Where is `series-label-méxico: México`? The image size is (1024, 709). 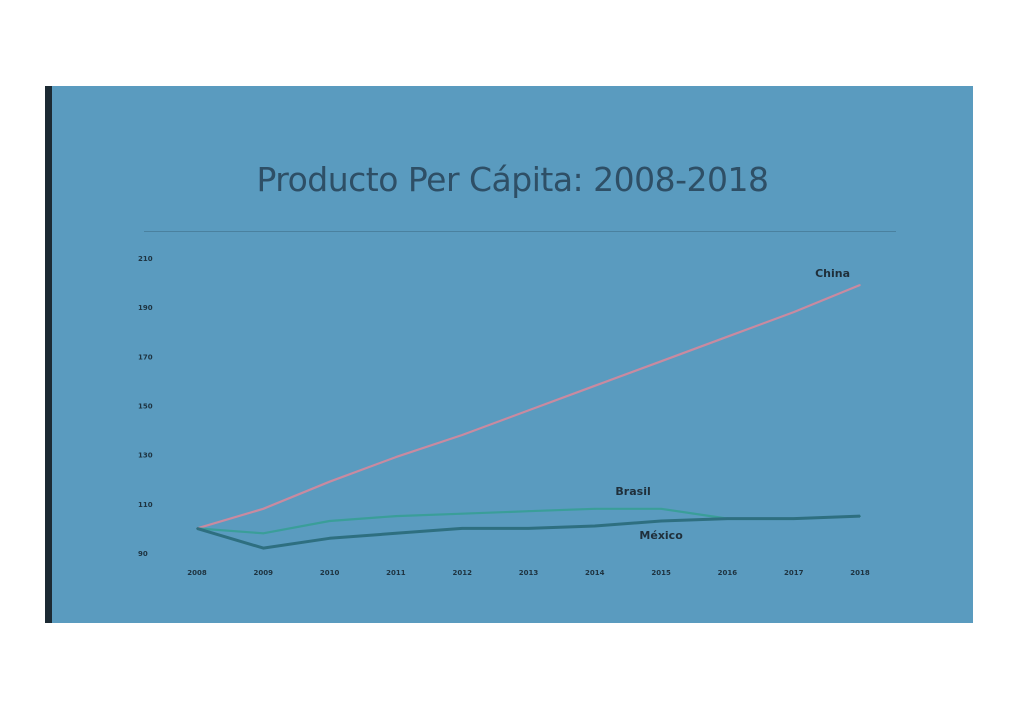 series-label-méxico: México is located at coordinates (661, 535).